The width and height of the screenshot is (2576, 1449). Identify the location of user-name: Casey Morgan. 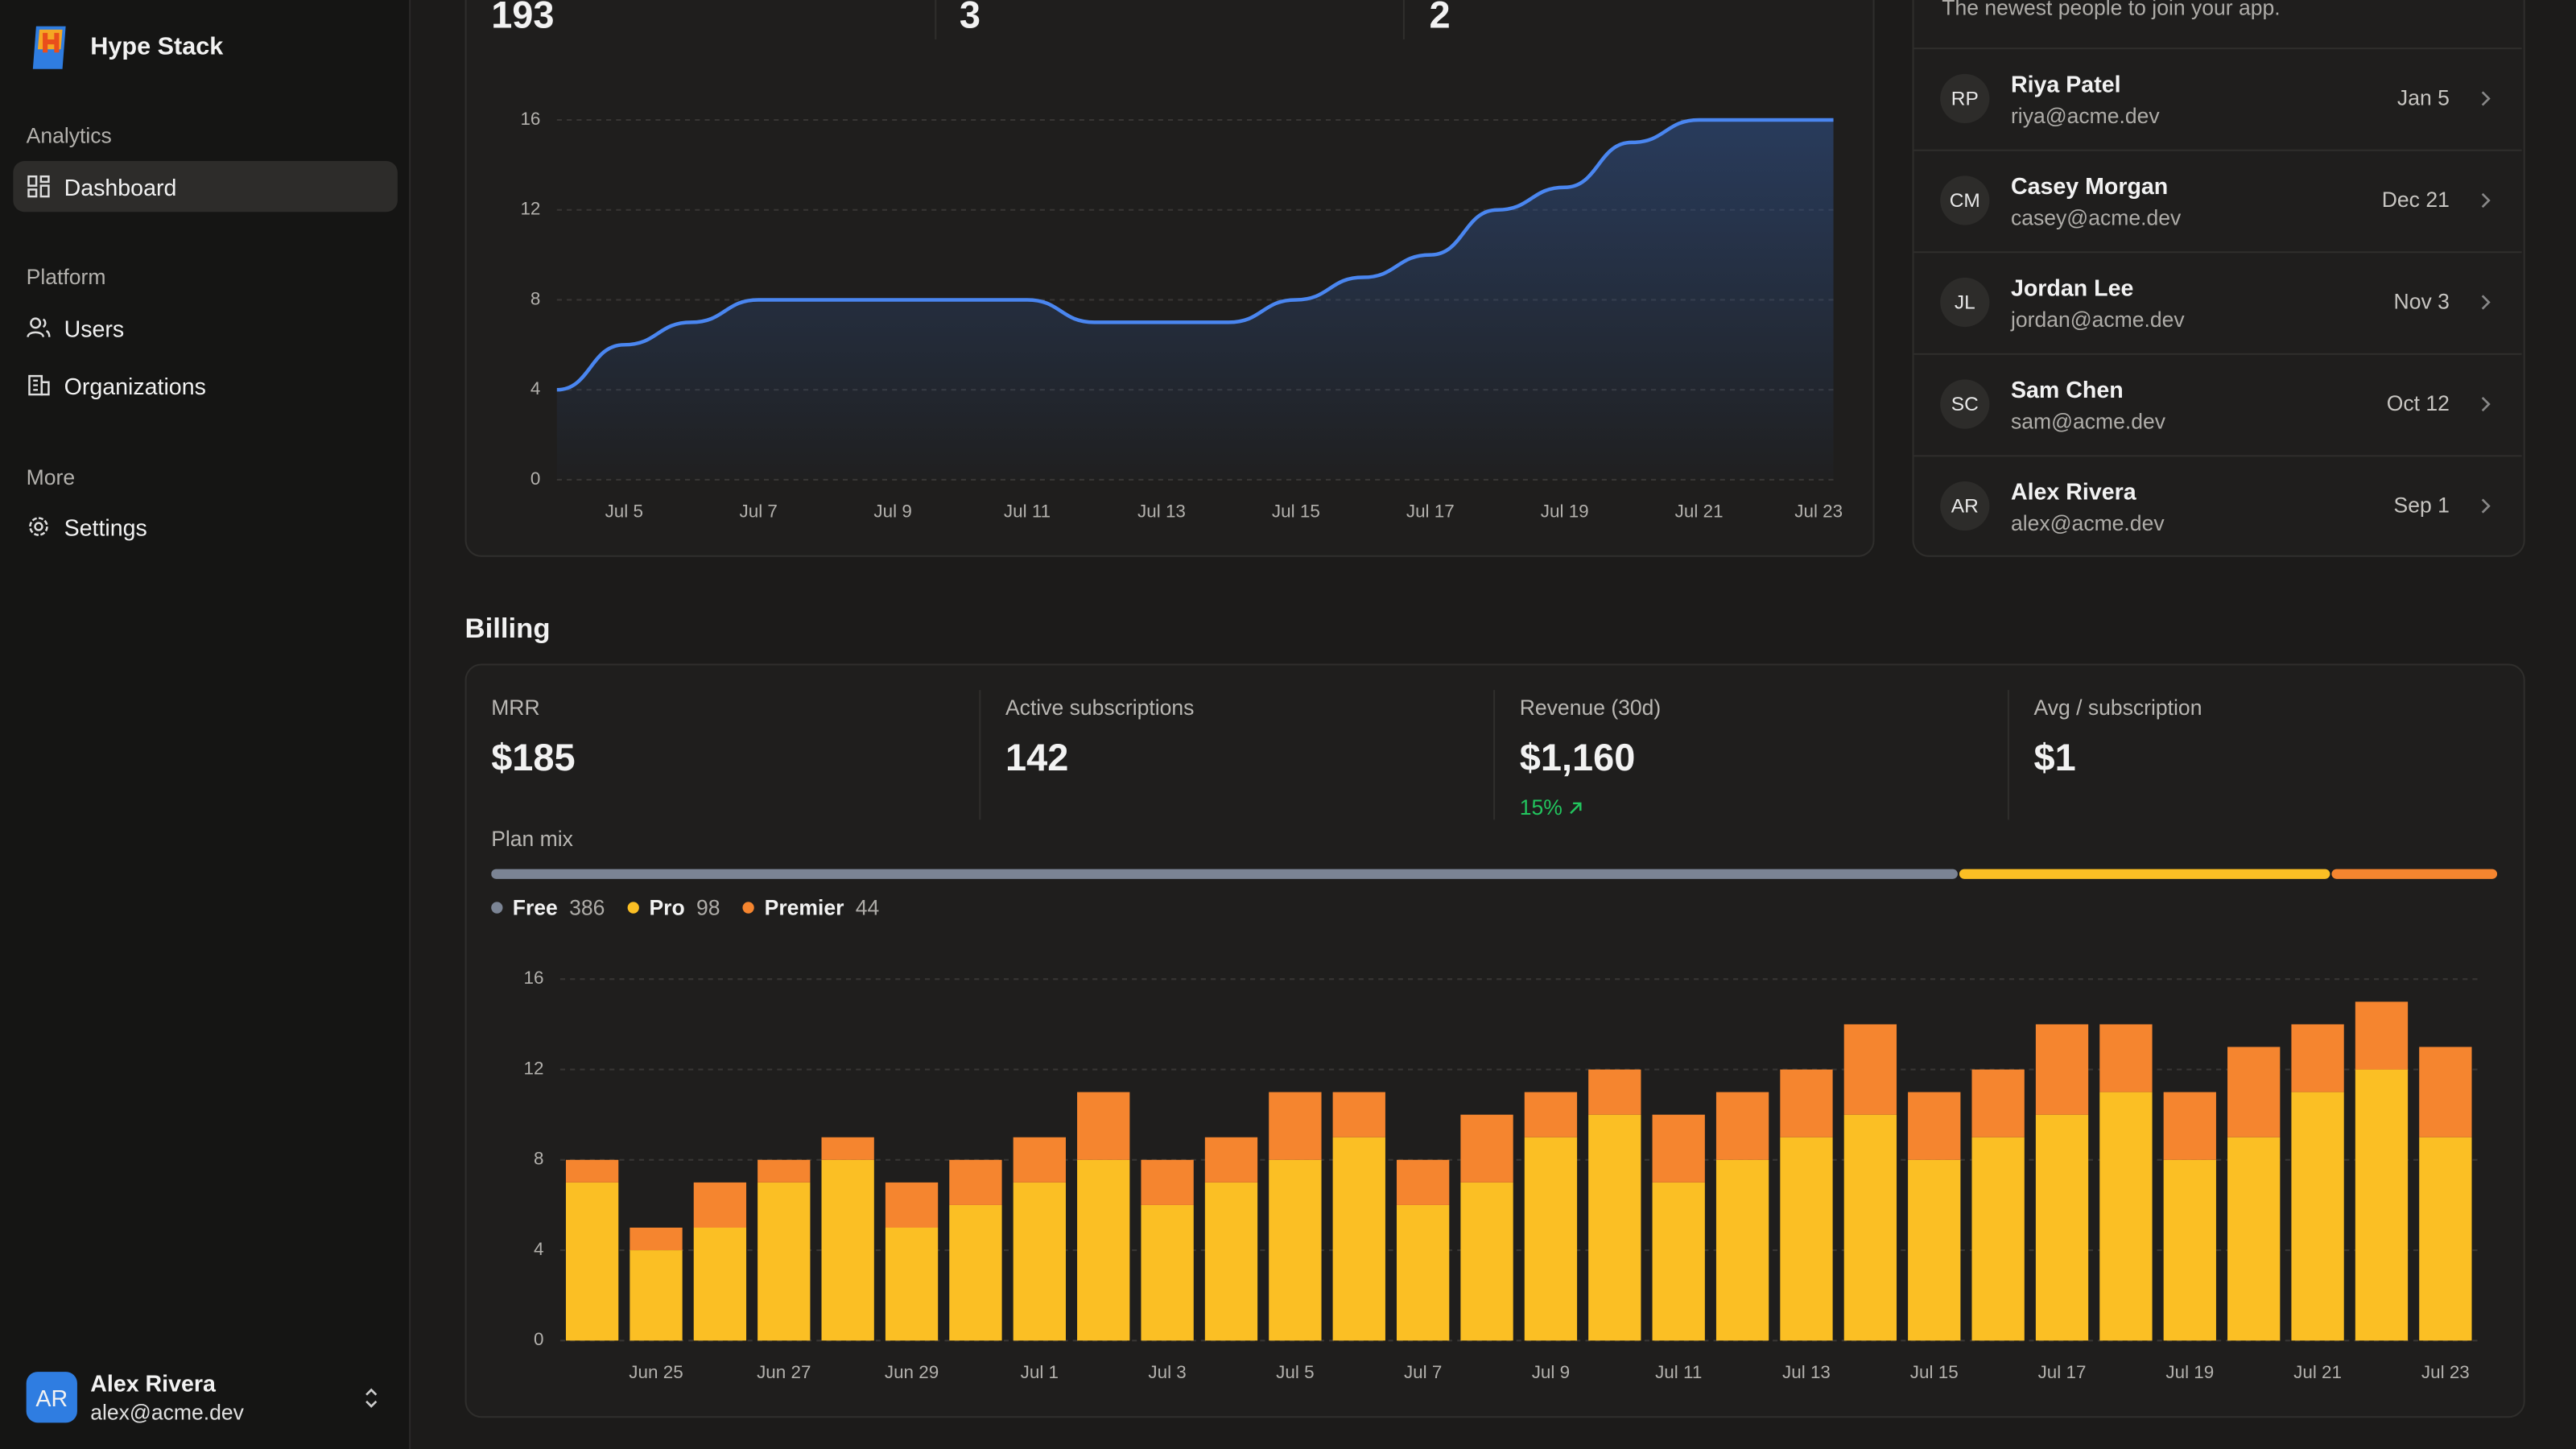
(2089, 185).